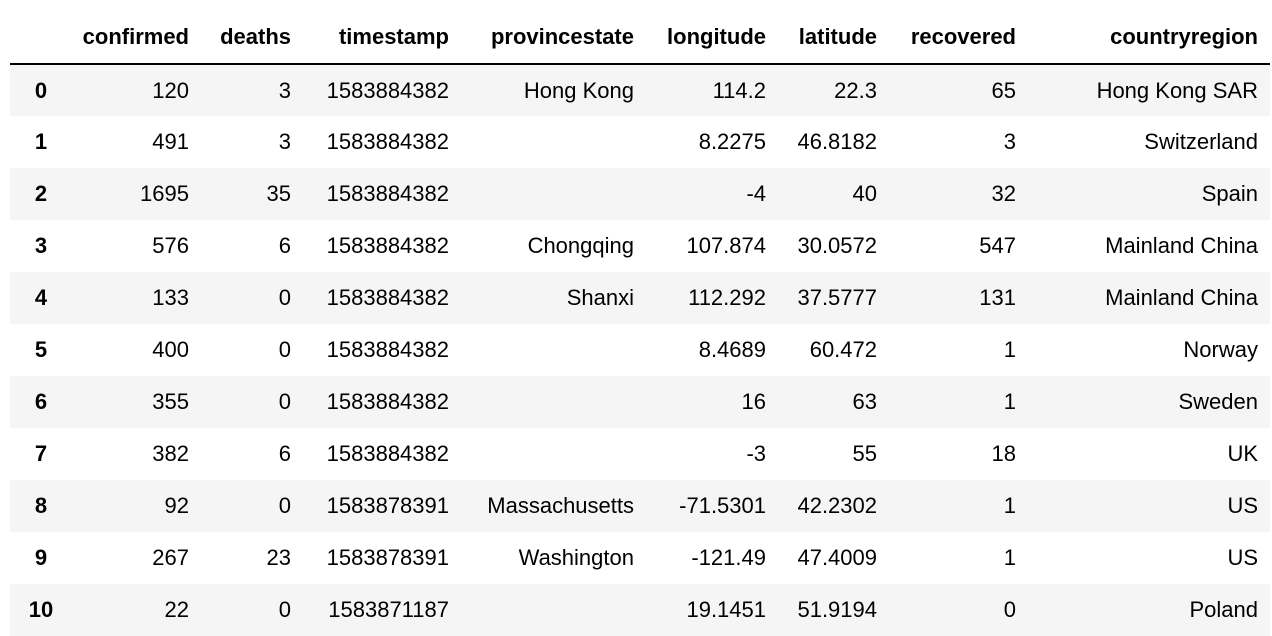  What do you see at coordinates (1220, 349) in the screenshot?
I see `cell-countryregion: Norway` at bounding box center [1220, 349].